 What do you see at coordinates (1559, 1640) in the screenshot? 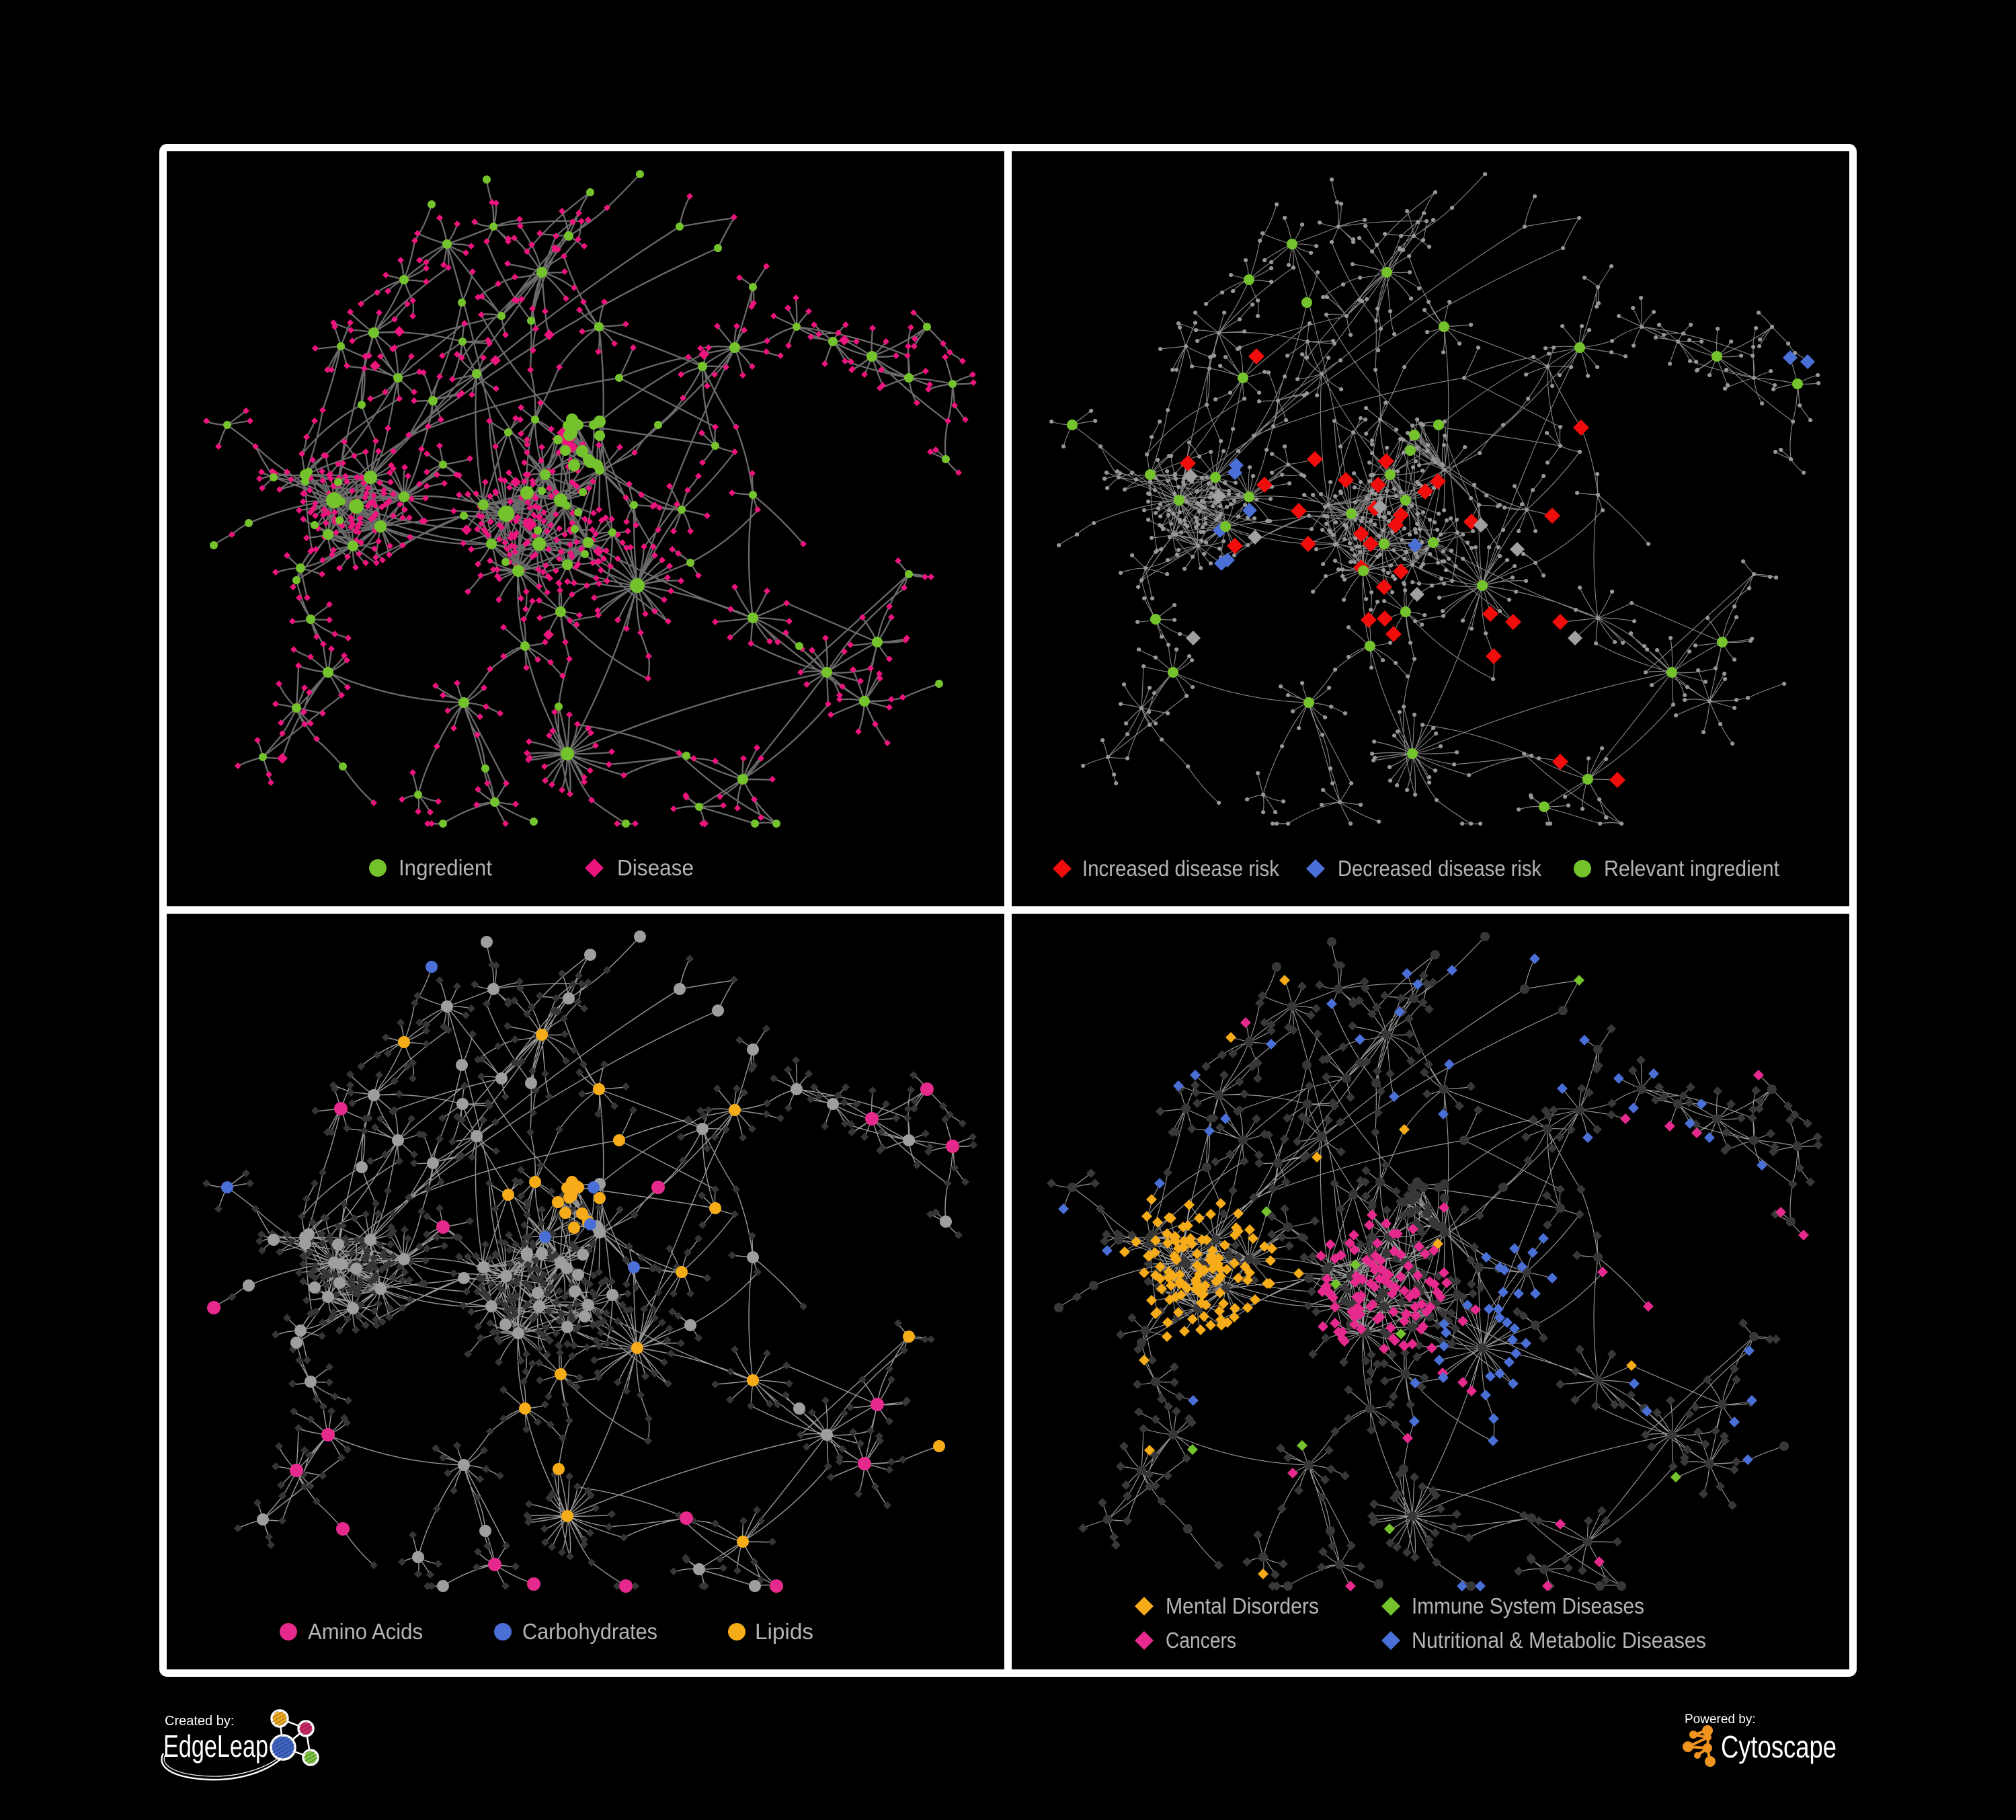
I see `svg-text:Nutritional & Metabolic Diseas: Nutritional & Metabolic Diseases` at bounding box center [1559, 1640].